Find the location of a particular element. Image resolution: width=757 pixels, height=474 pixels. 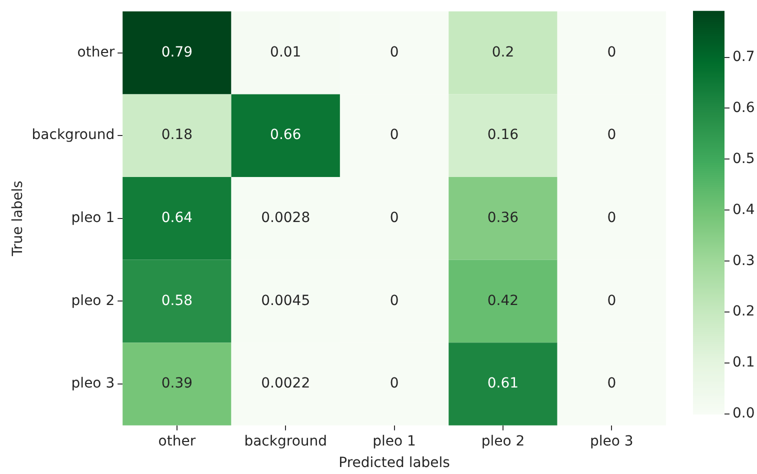

x-tick-label: pleo 3 is located at coordinates (612, 441).